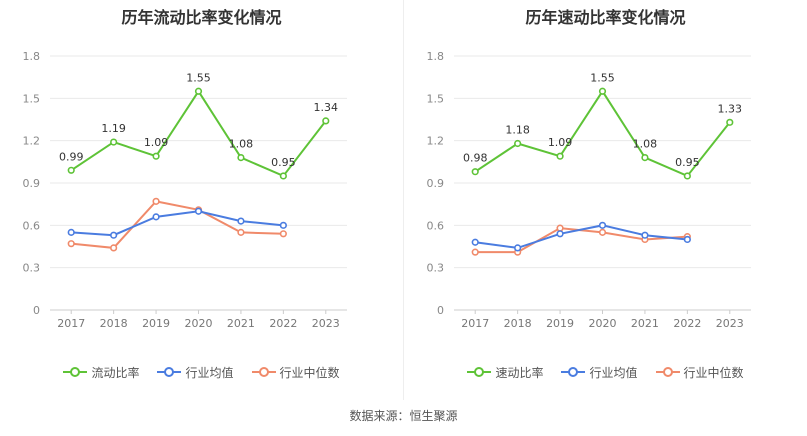 The height and width of the screenshot is (436, 807). I want to click on data-source-note: 数据来源：恒生聚源, so click(403, 416).